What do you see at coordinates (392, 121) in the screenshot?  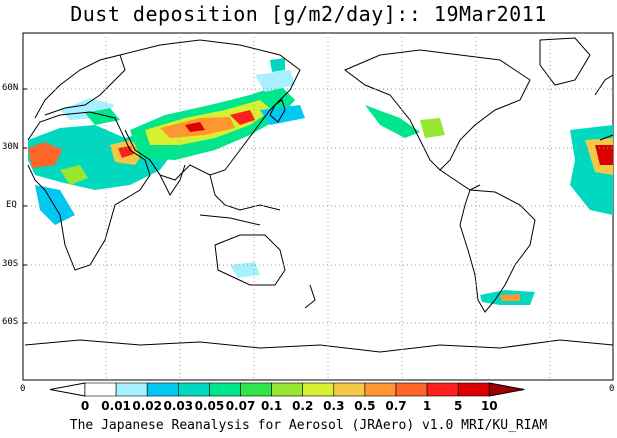 I see `plume-pacific-streak` at bounding box center [392, 121].